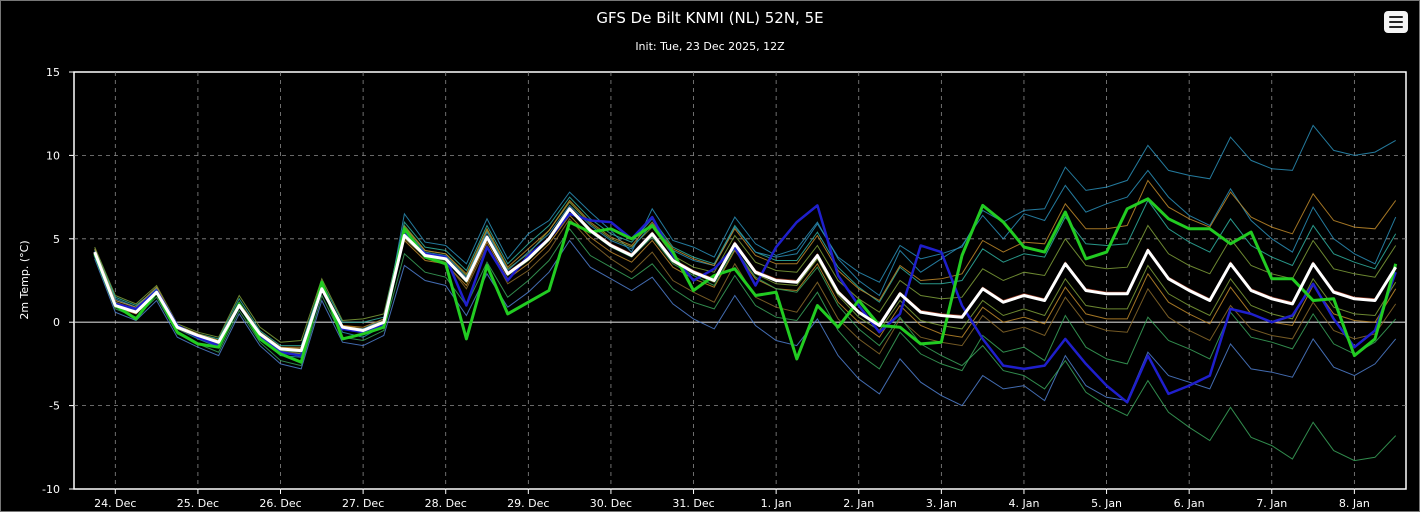 Image resolution: width=1420 pixels, height=512 pixels. Describe the element at coordinates (710, 18) in the screenshot. I see `chart-title: GFS De Bilt KNMI (NL) 52N, 5E` at that location.